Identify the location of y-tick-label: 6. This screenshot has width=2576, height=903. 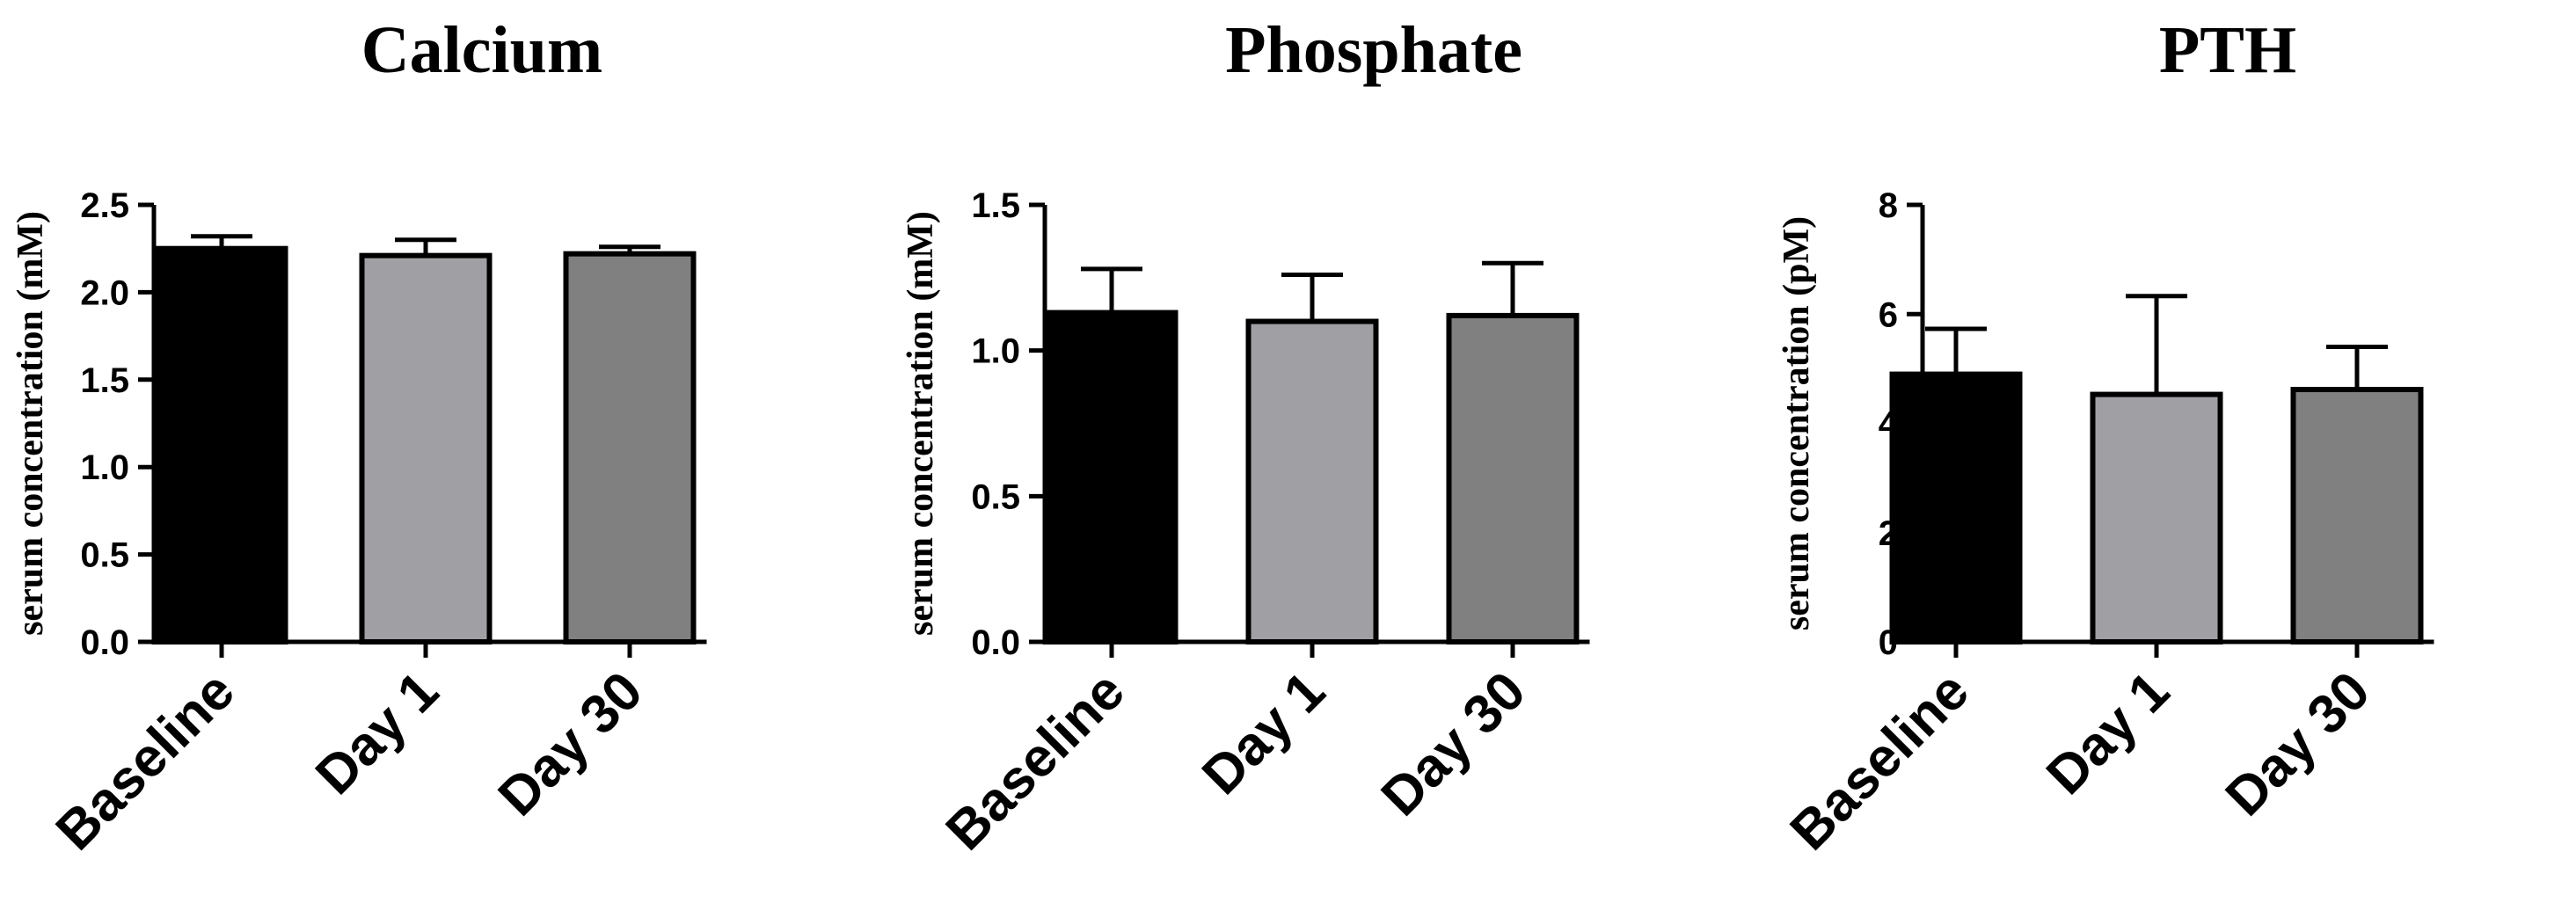
(1889, 314).